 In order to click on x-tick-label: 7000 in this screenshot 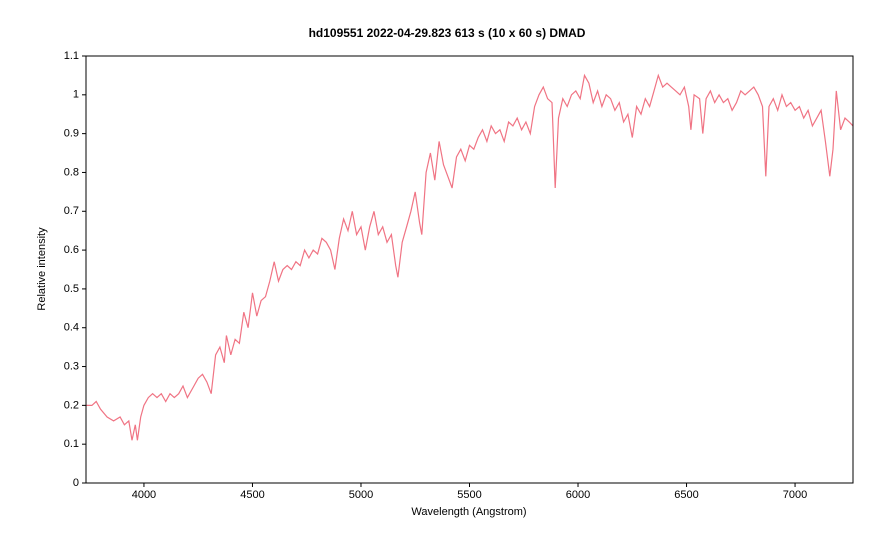, I will do `click(795, 495)`.